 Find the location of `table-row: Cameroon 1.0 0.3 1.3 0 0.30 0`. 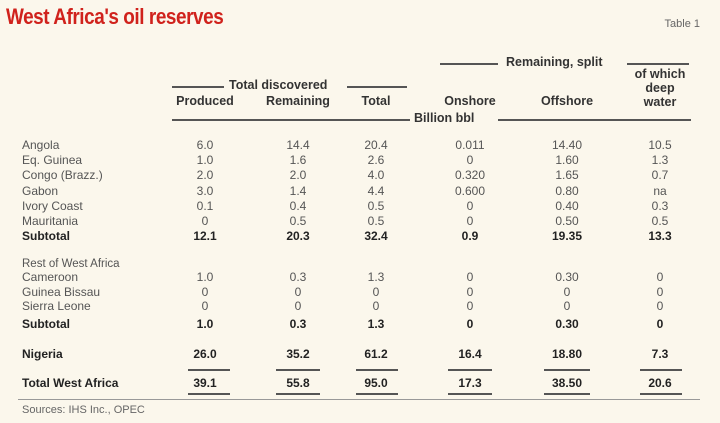

table-row: Cameroon 1.0 0.3 1.3 0 0.30 0 is located at coordinates (360, 277).